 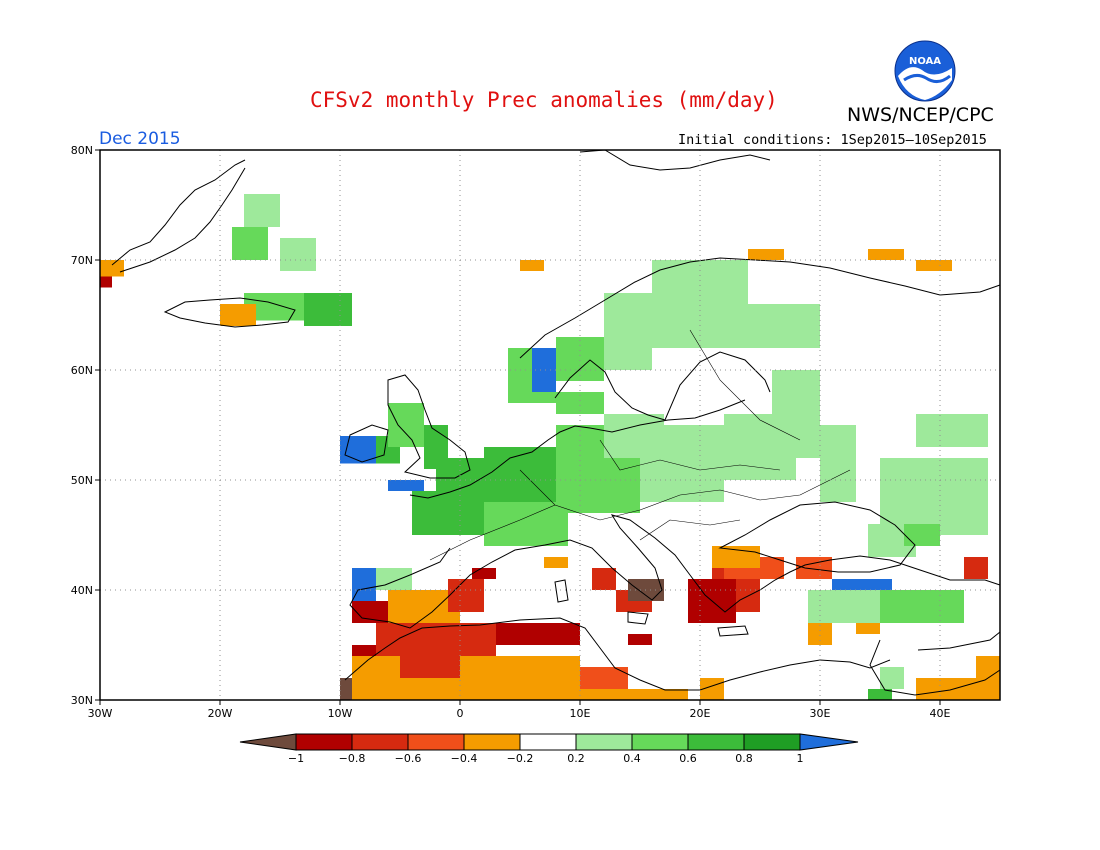 I want to click on colorbar-tick-label: −0.6, so click(x=408, y=758).